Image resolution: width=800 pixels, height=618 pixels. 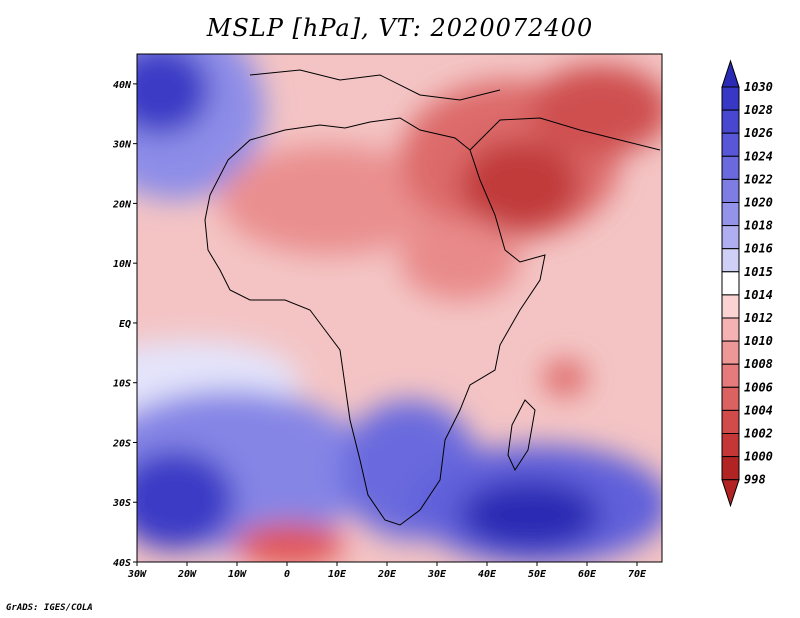 What do you see at coordinates (730, 493) in the screenshot?
I see `colorbar-arrow-bottom` at bounding box center [730, 493].